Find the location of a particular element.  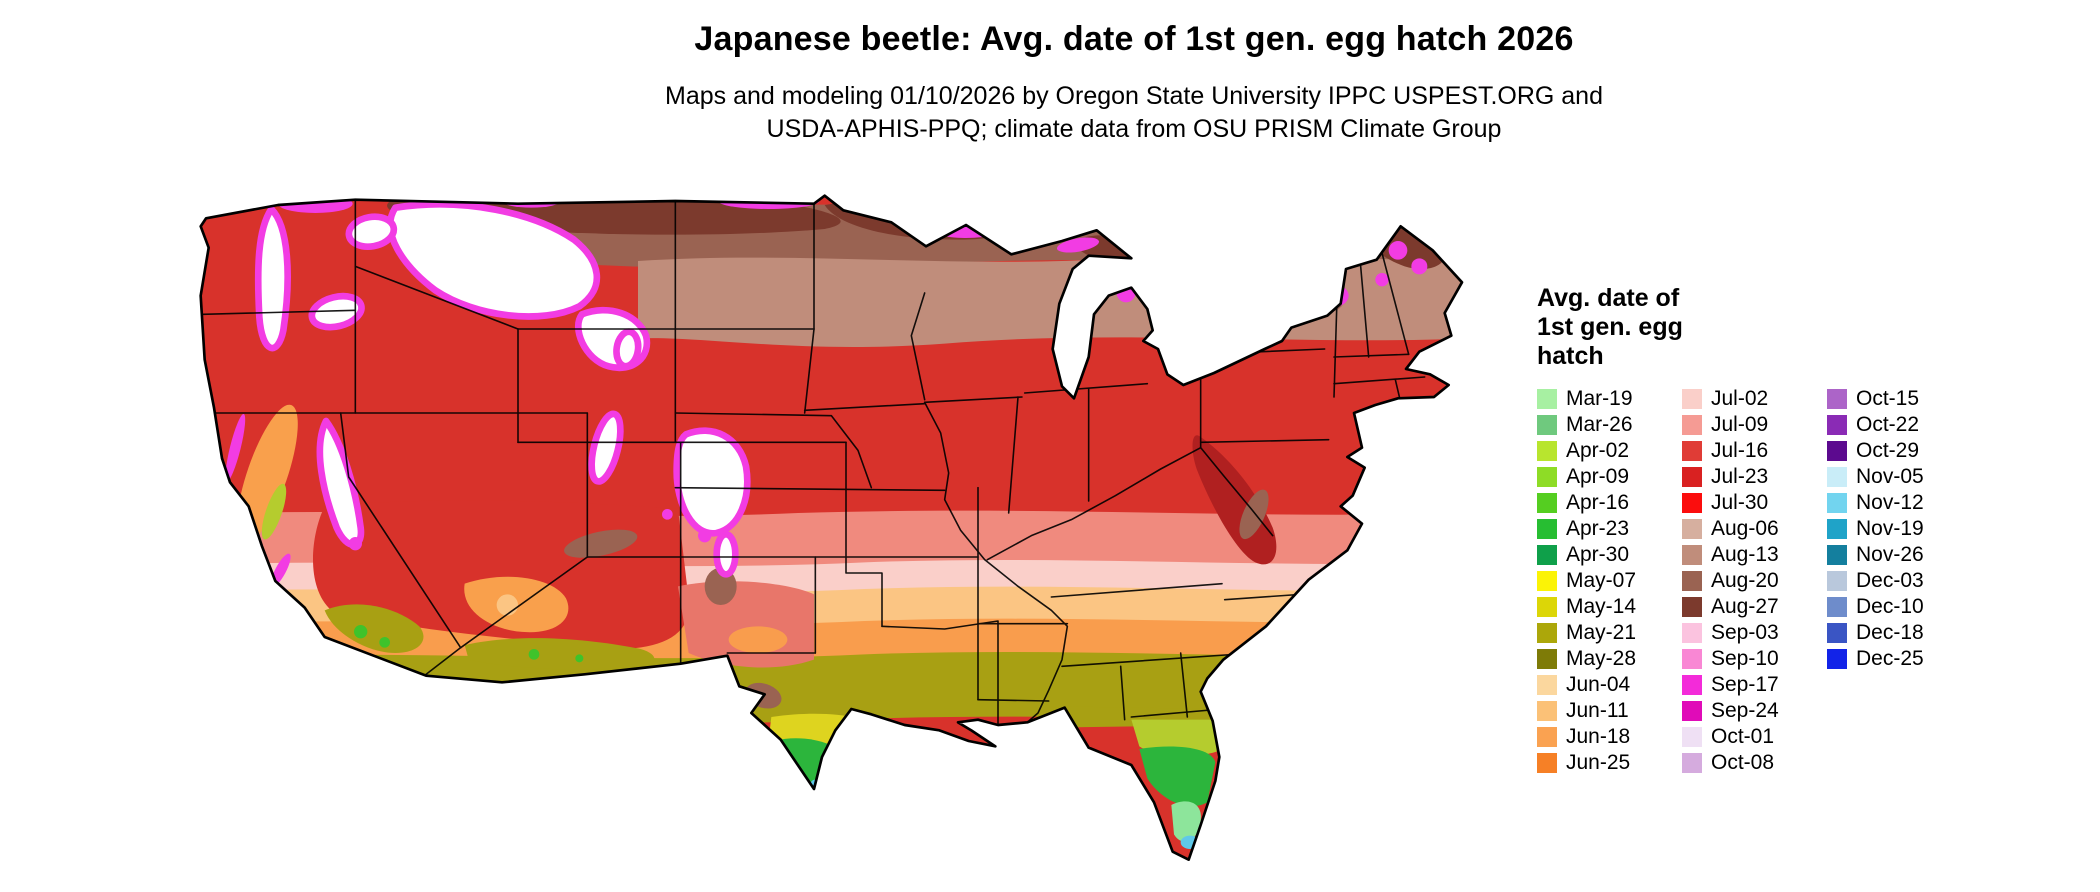

legend-item: Oct-01 is located at coordinates (1754, 737).